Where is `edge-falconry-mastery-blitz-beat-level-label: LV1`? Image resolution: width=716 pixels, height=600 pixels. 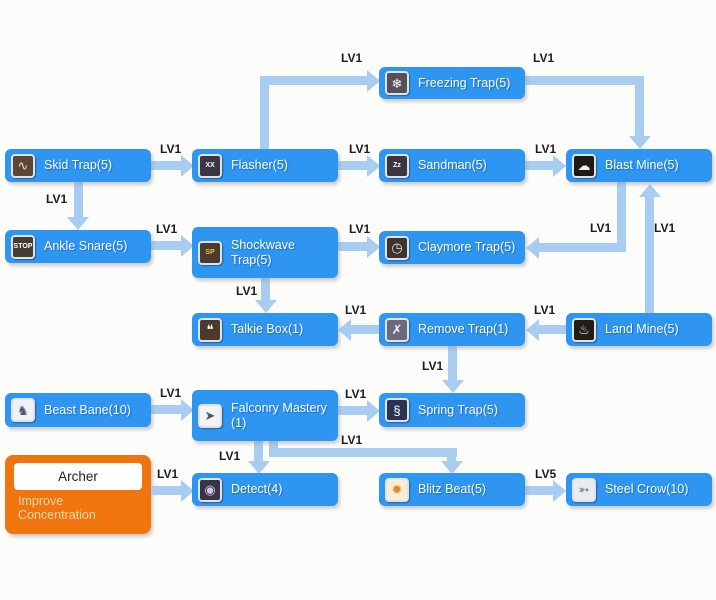 edge-falconry-mastery-blitz-beat-level-label: LV1 is located at coordinates (352, 440).